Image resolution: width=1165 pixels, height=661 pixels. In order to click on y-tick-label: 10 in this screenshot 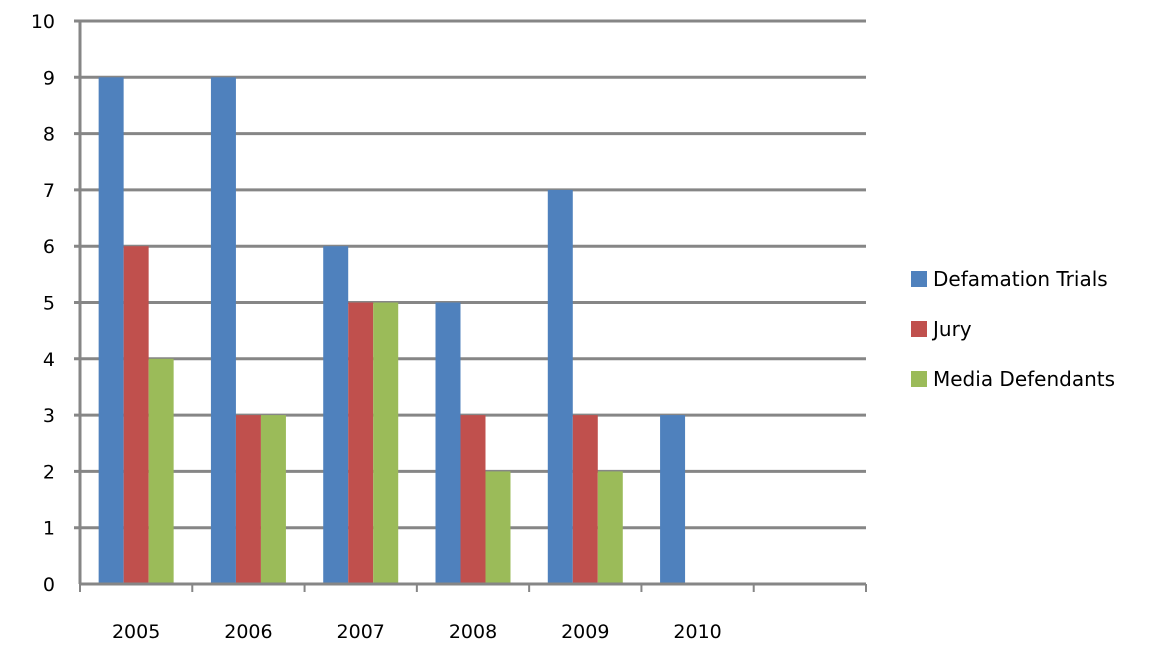, I will do `click(43, 22)`.